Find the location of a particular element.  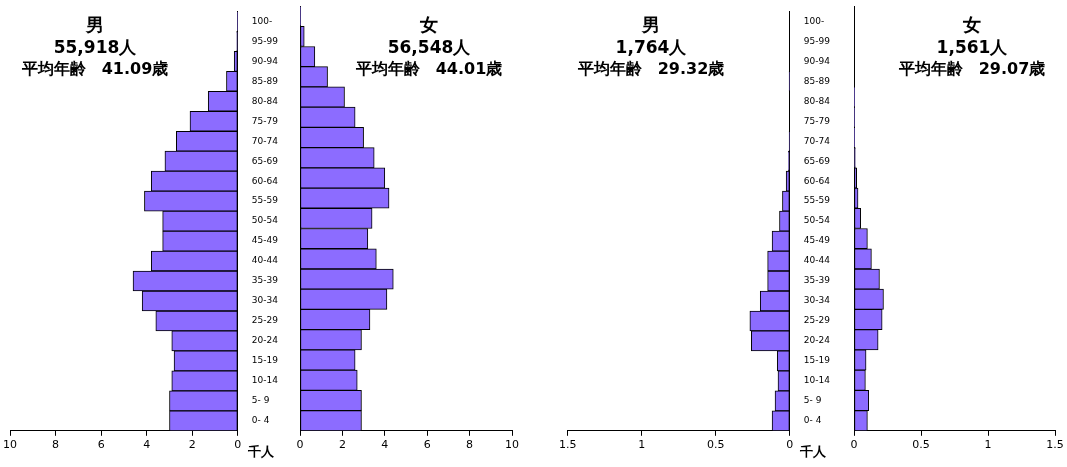

annotation: 平均年齢 29.07歳 is located at coordinates (972, 69).